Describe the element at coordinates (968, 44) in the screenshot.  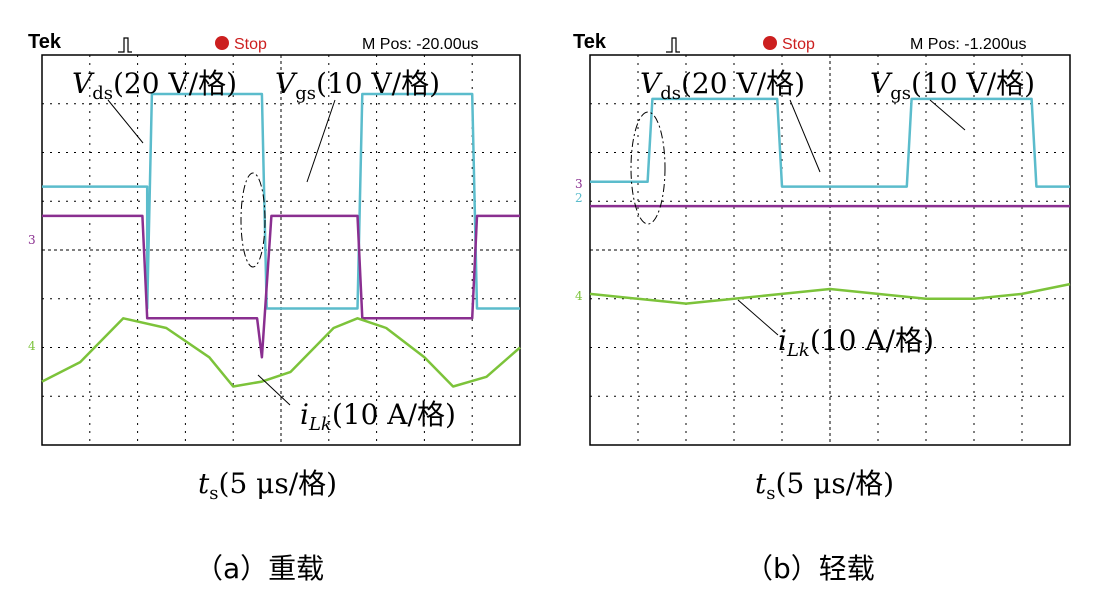
I see `mpos-readout: M Pos: -1.200us` at that location.